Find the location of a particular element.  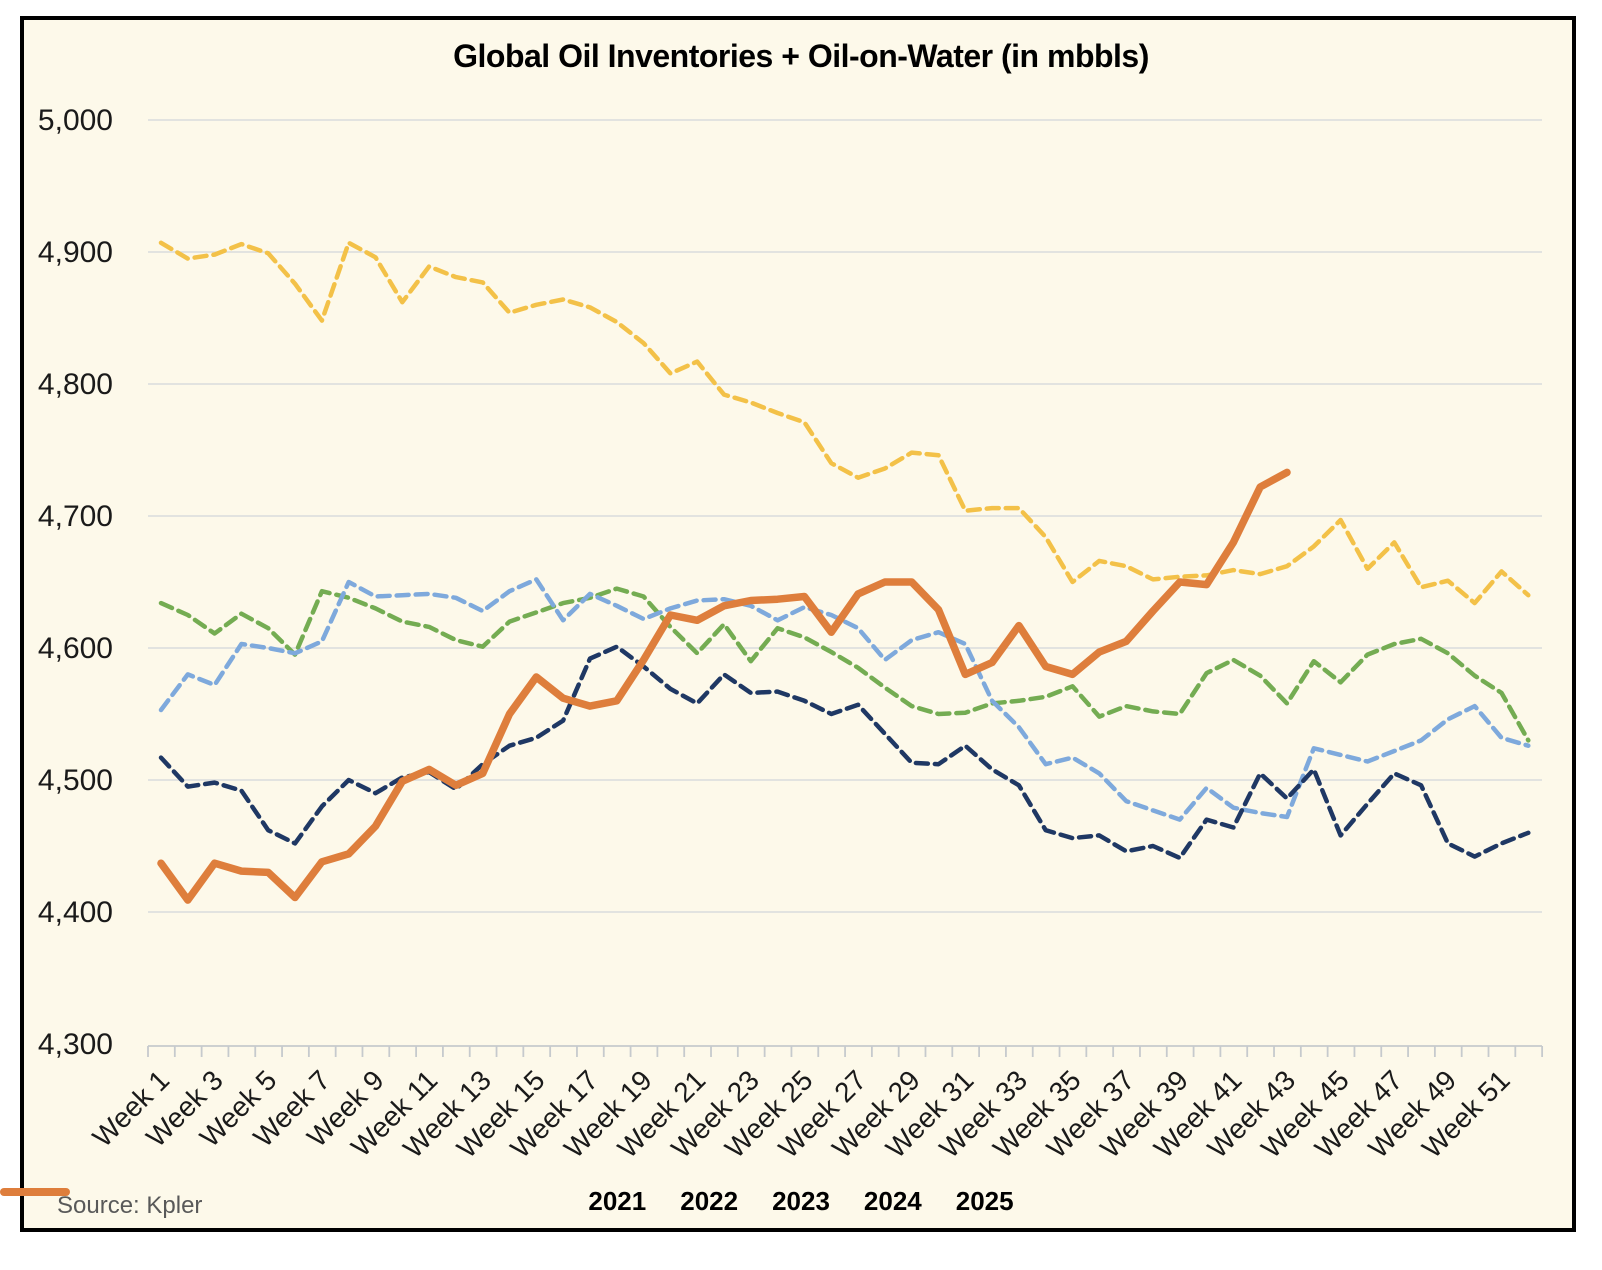

legend-label-2024: 2024 is located at coordinates (892, 1201).